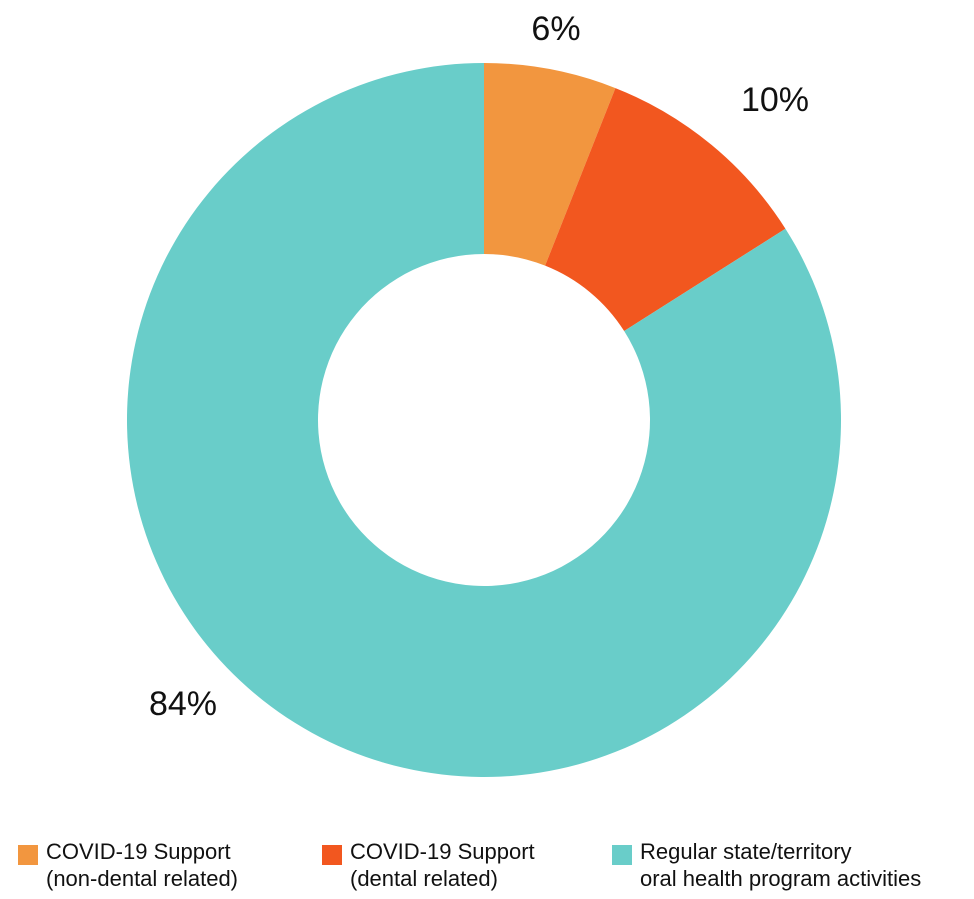 The height and width of the screenshot is (899, 974). Describe the element at coordinates (555, 29) in the screenshot. I see `value-label-0: 6%` at that location.